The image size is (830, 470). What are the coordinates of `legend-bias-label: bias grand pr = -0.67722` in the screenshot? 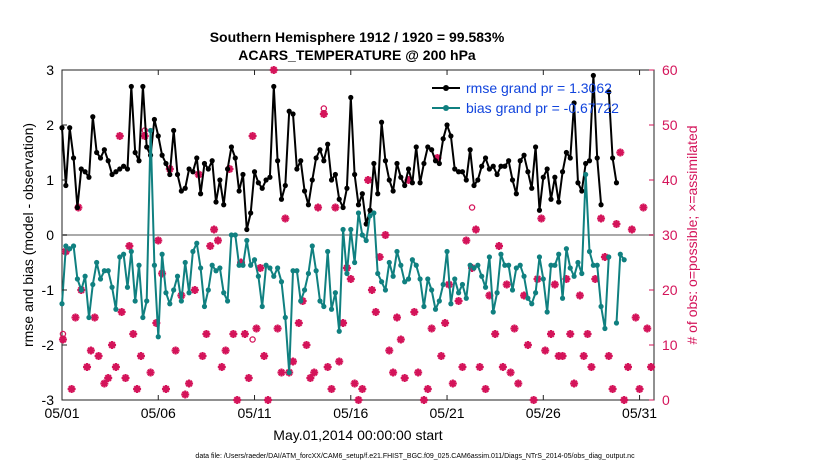 It's located at (542, 108).